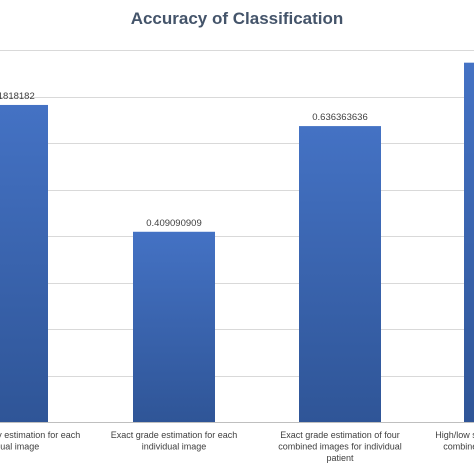 Image resolution: width=474 pixels, height=474 pixels. I want to click on data-label: 0.636363636, so click(339, 117).